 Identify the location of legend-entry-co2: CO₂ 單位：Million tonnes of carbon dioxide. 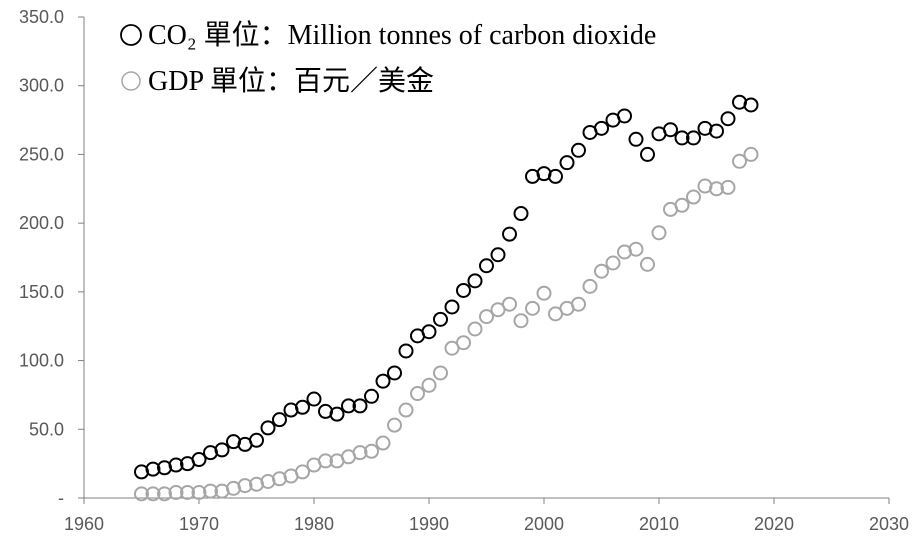
(388, 35).